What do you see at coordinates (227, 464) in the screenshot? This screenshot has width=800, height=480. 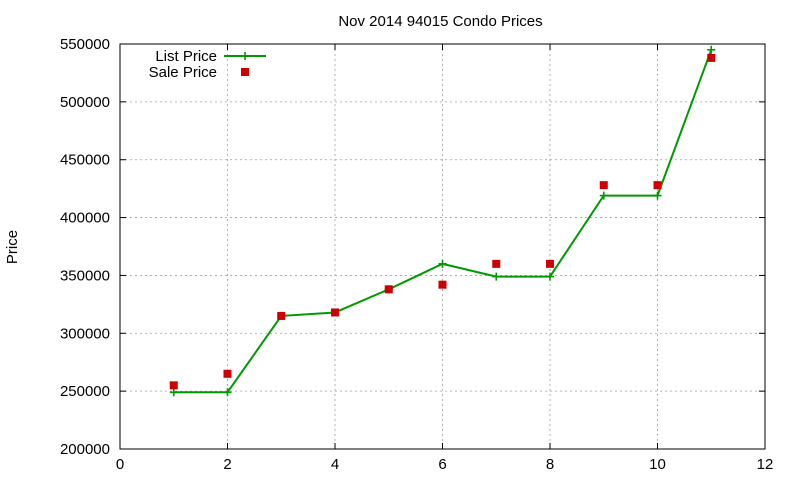 I see `x-tick-label: 2` at bounding box center [227, 464].